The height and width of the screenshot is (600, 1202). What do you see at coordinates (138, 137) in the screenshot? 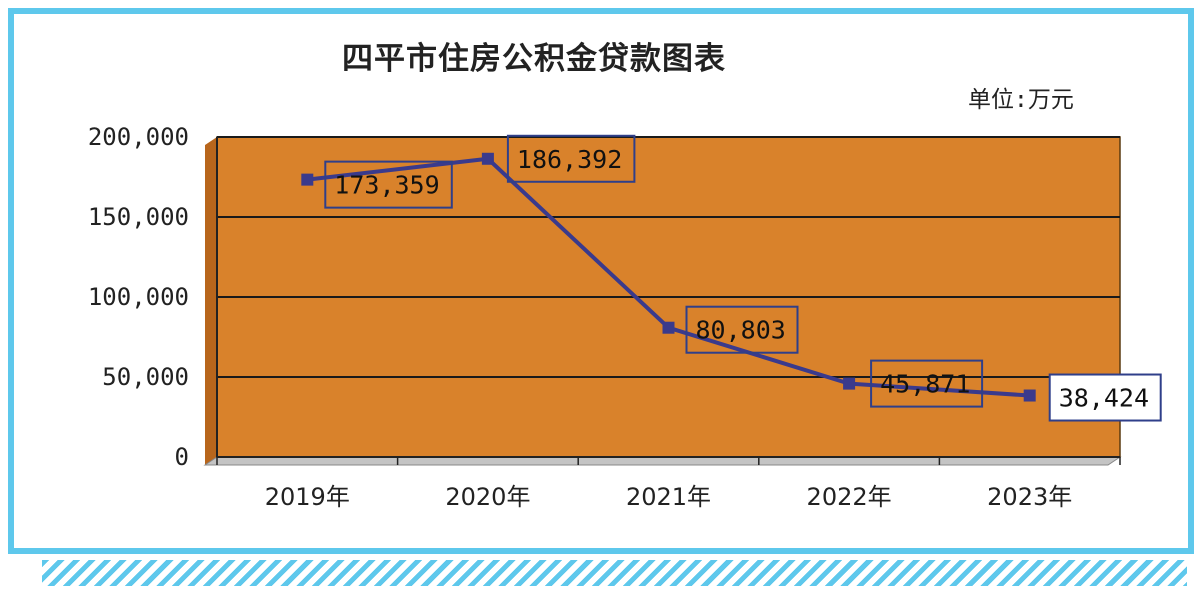
I see `y-tick-label: 200,000` at bounding box center [138, 137].